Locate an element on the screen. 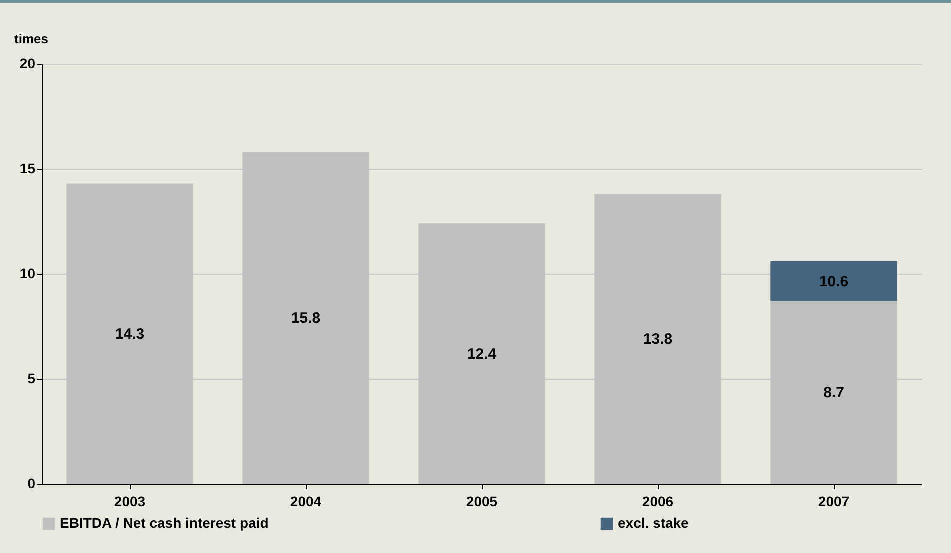 This screenshot has width=951, height=553. y-tick-label: 5 is located at coordinates (32, 378).